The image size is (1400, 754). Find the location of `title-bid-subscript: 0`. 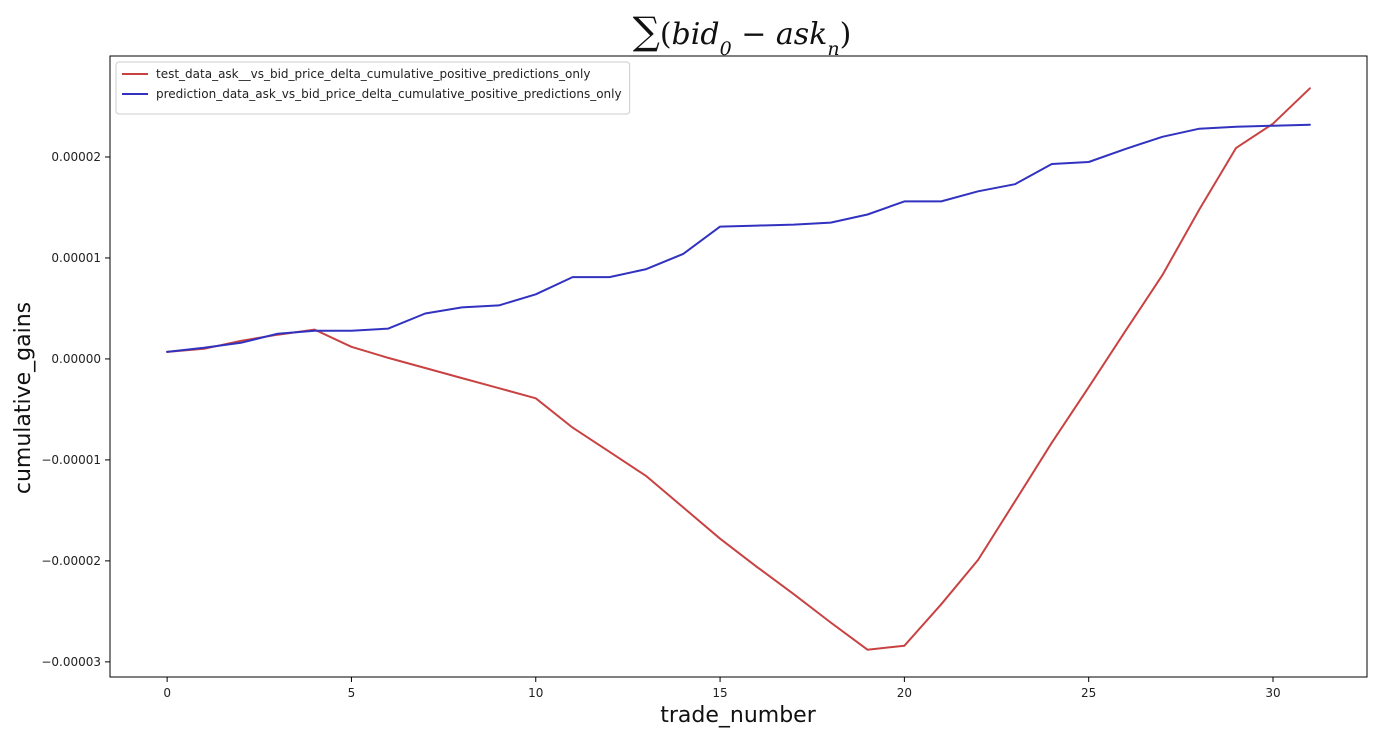

title-bid-subscript: 0 is located at coordinates (726, 49).